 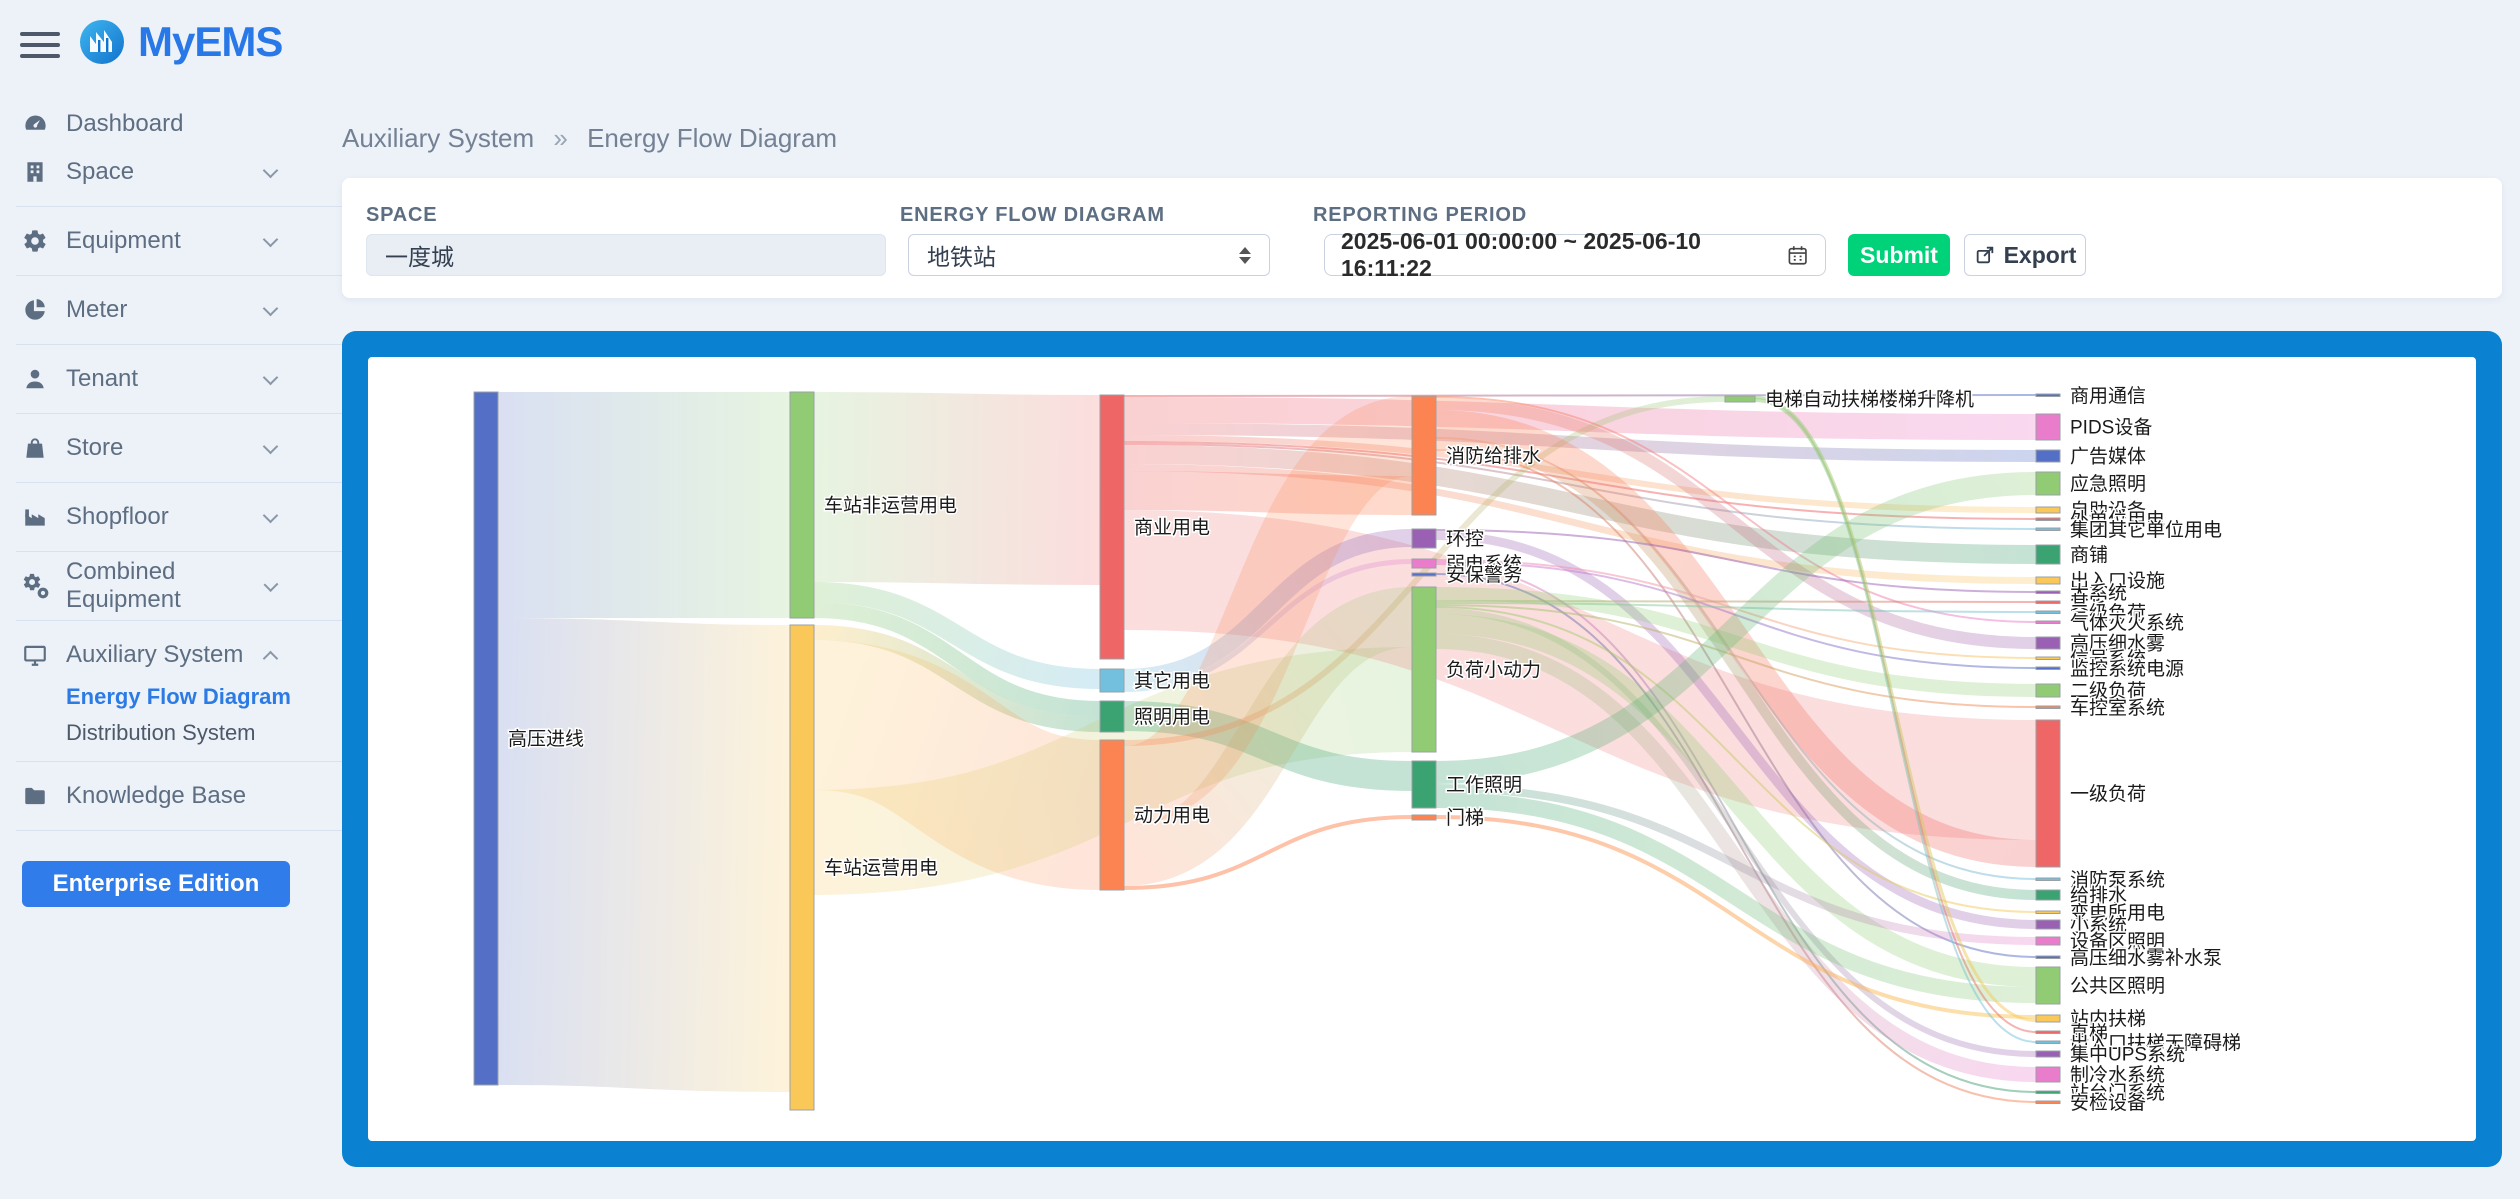 I want to click on sidebar-item-knowledge-base: Knowledge Base, so click(x=182, y=796).